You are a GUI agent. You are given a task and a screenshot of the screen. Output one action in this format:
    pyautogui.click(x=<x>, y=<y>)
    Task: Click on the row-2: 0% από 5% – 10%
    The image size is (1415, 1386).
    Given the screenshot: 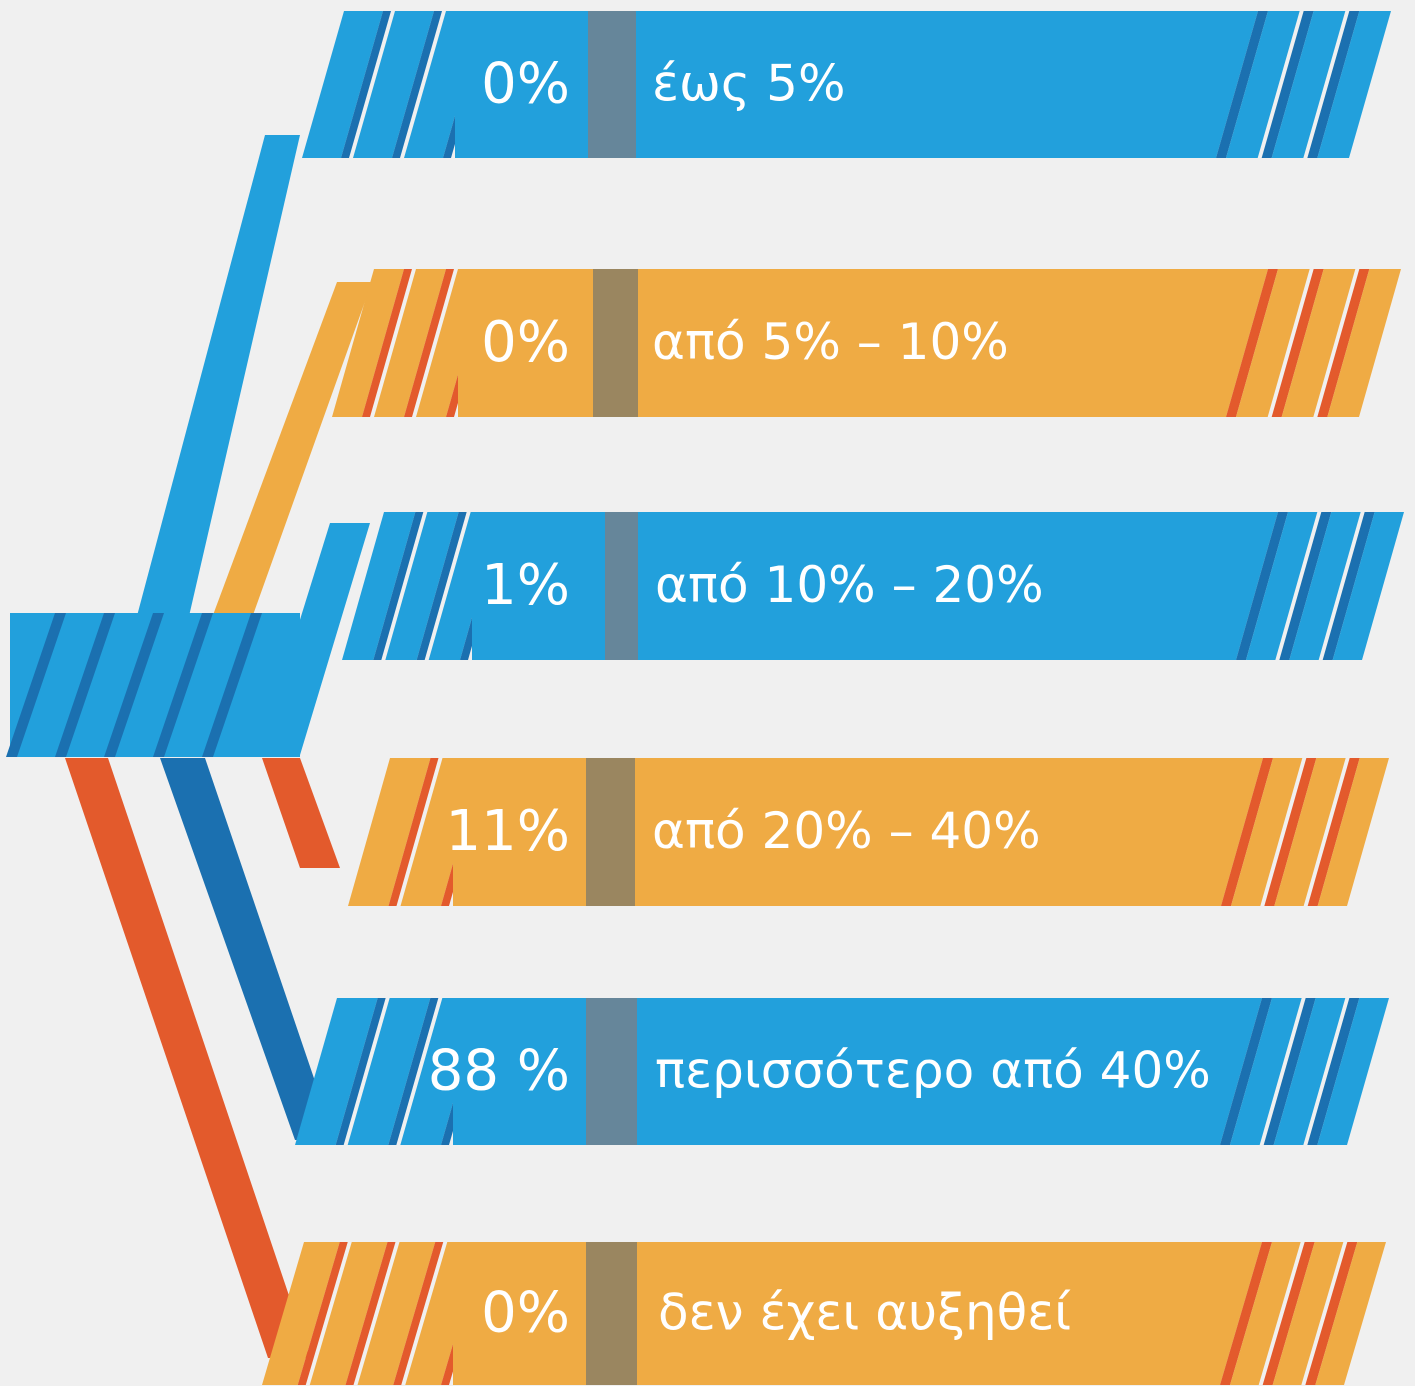 What is the action you would take?
    pyautogui.click(x=866, y=343)
    